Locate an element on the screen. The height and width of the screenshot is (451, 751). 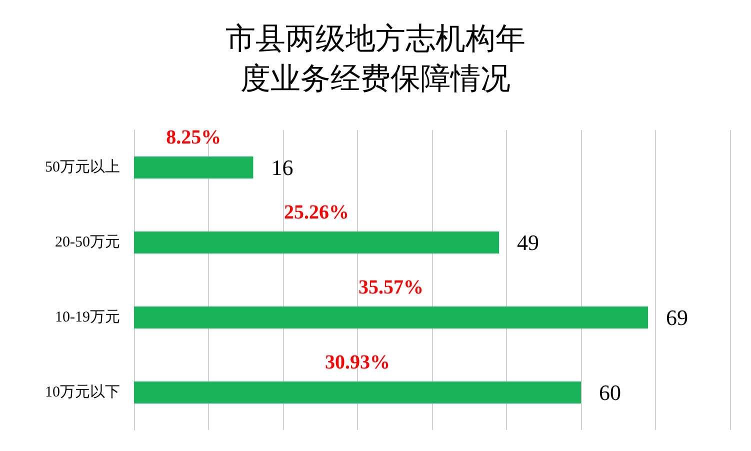
y-tick-label: 10-19万元 is located at coordinates (87, 318).